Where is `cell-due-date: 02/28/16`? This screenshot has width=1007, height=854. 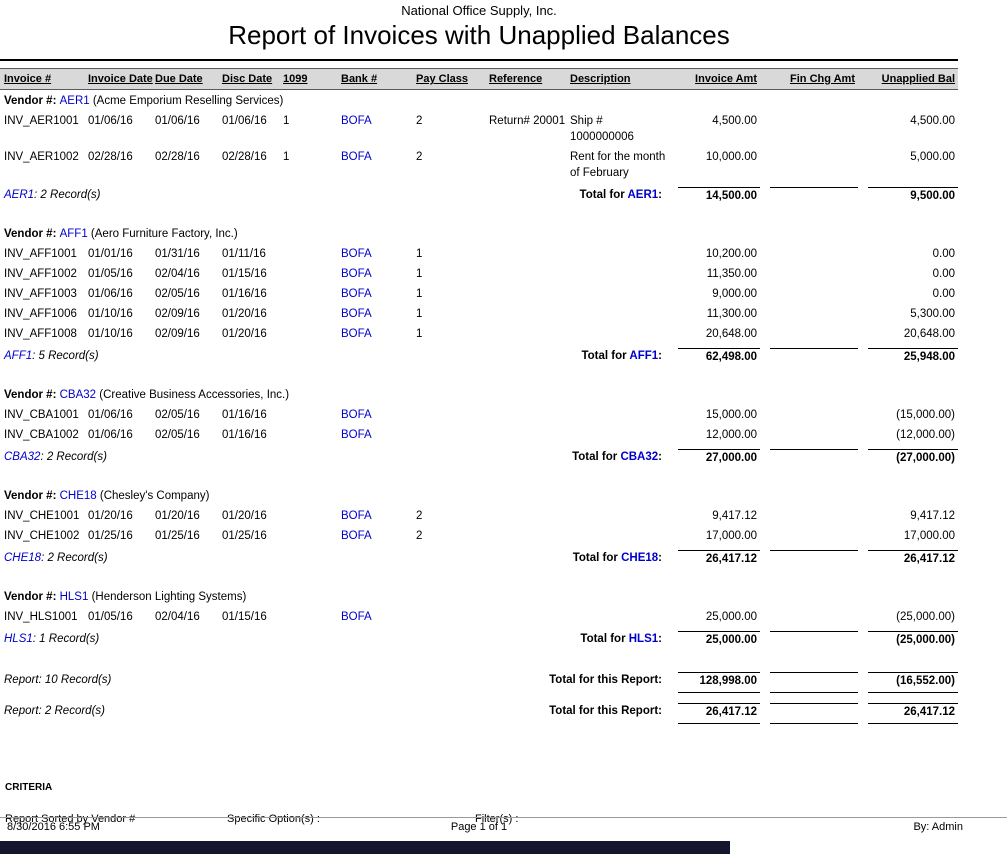 cell-due-date: 02/28/16 is located at coordinates (177, 157).